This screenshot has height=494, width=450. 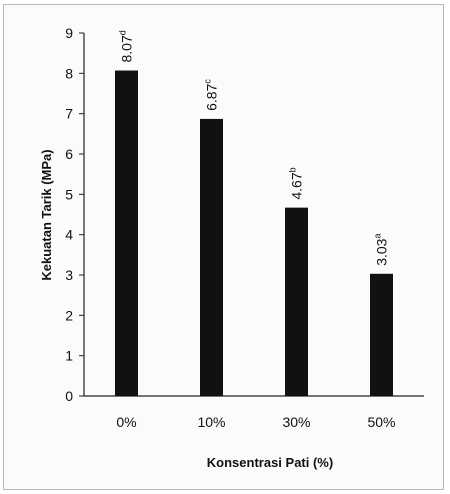 What do you see at coordinates (69, 33) in the screenshot?
I see `y-tick-label: 9` at bounding box center [69, 33].